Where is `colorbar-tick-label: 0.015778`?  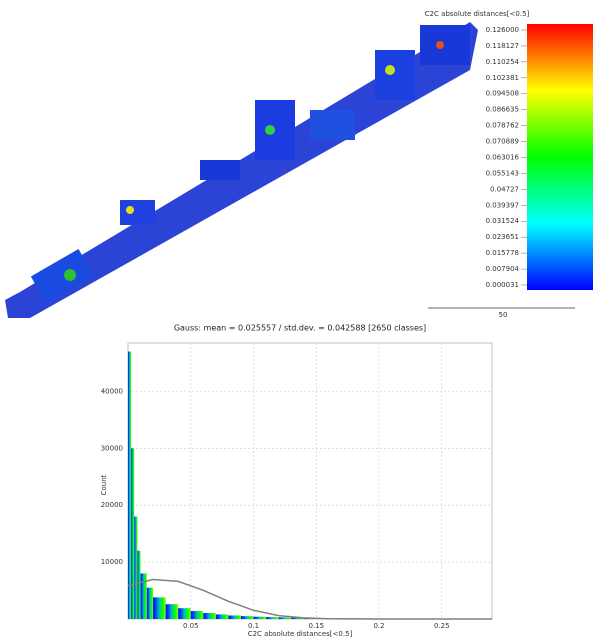 colorbar-tick-label: 0.015778 is located at coordinates (502, 253).